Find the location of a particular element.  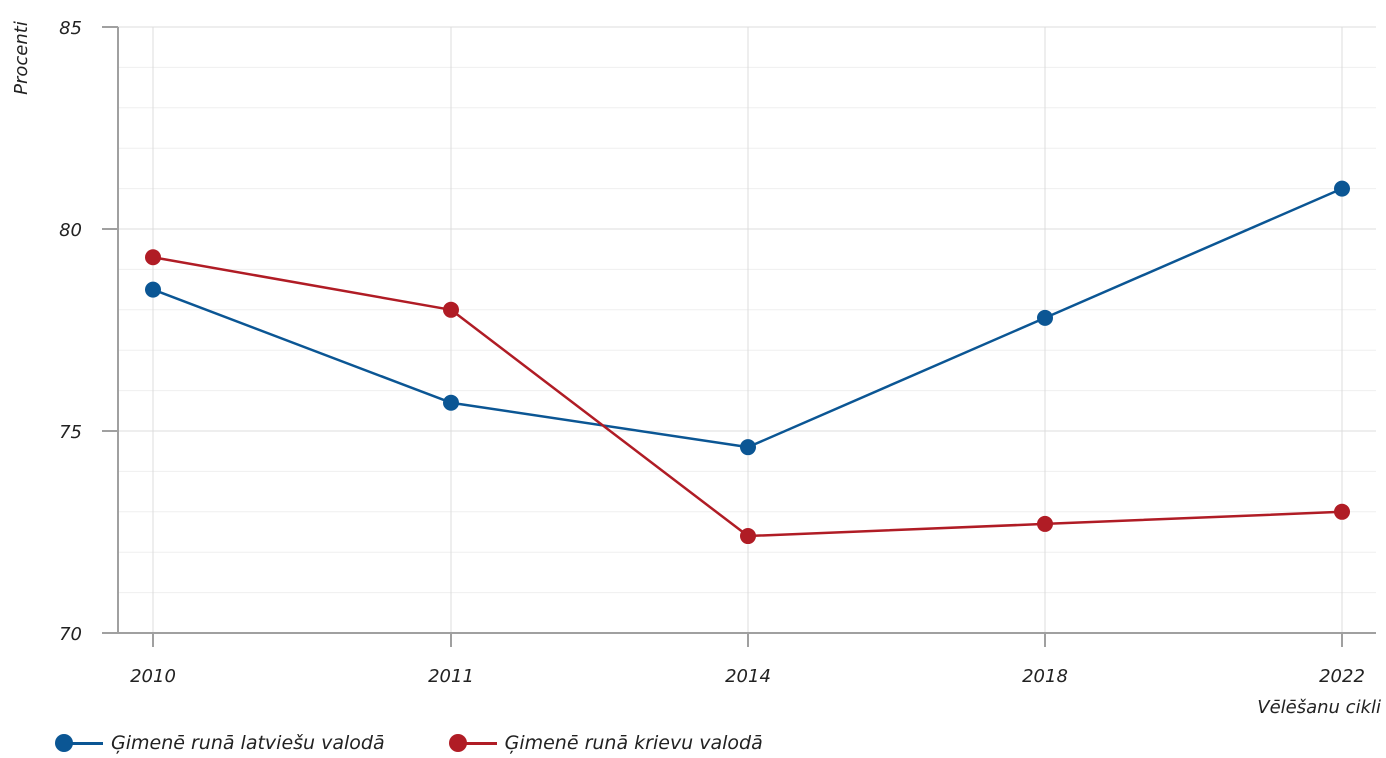

legend-item-russian: Ģimenē runā krievu valodā is located at coordinates (605, 743).